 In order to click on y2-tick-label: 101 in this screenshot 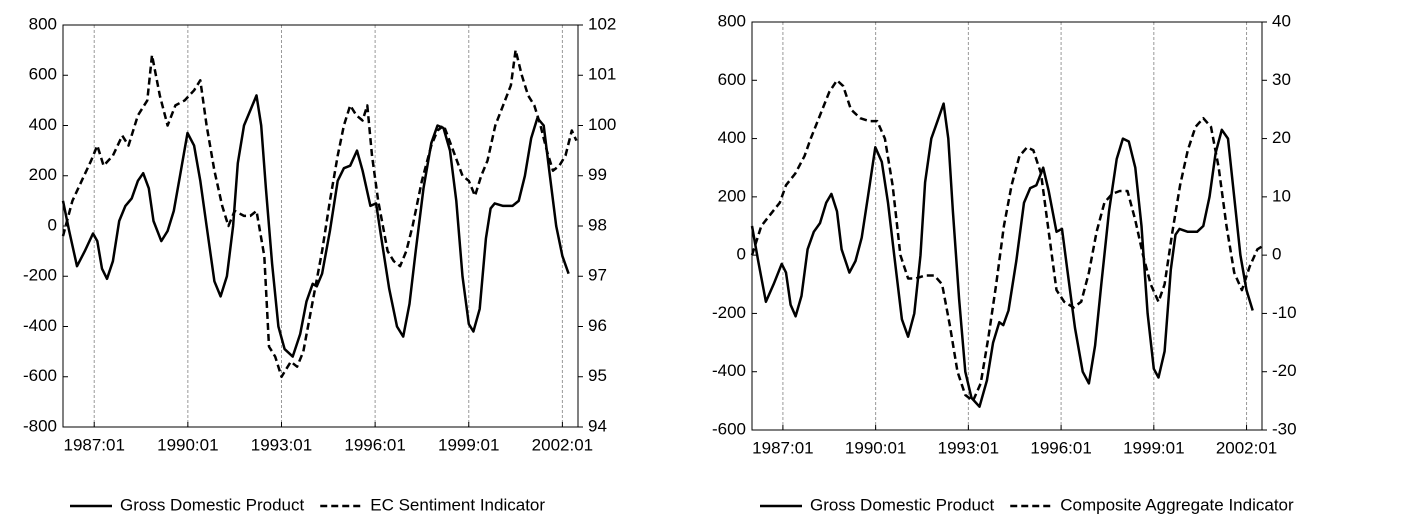, I will do `click(602, 74)`.